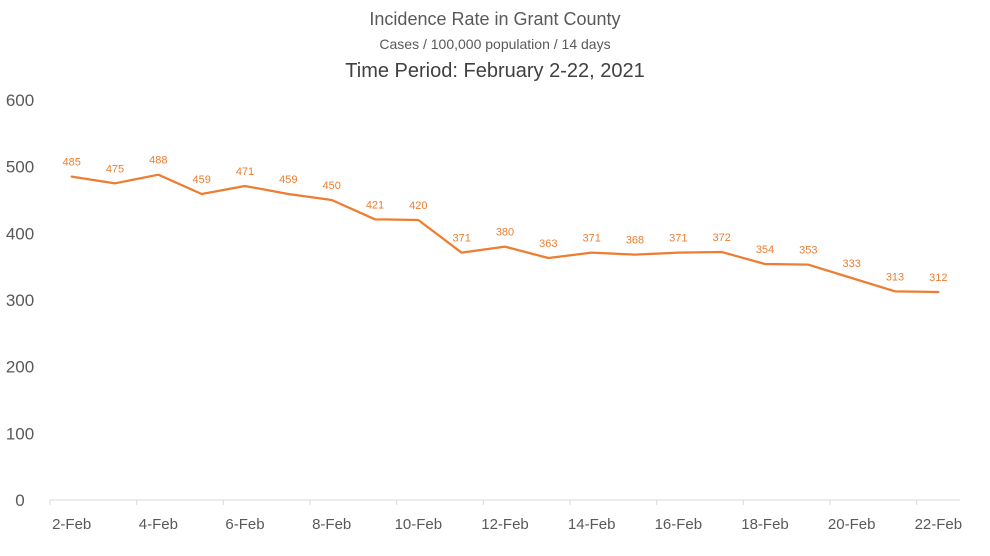 The width and height of the screenshot is (990, 556). I want to click on data-label: 485, so click(71, 163).